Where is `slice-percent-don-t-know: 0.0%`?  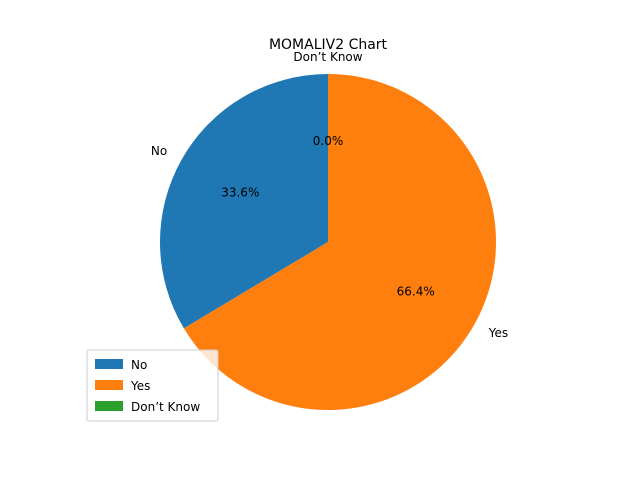 slice-percent-don-t-know: 0.0% is located at coordinates (328, 141).